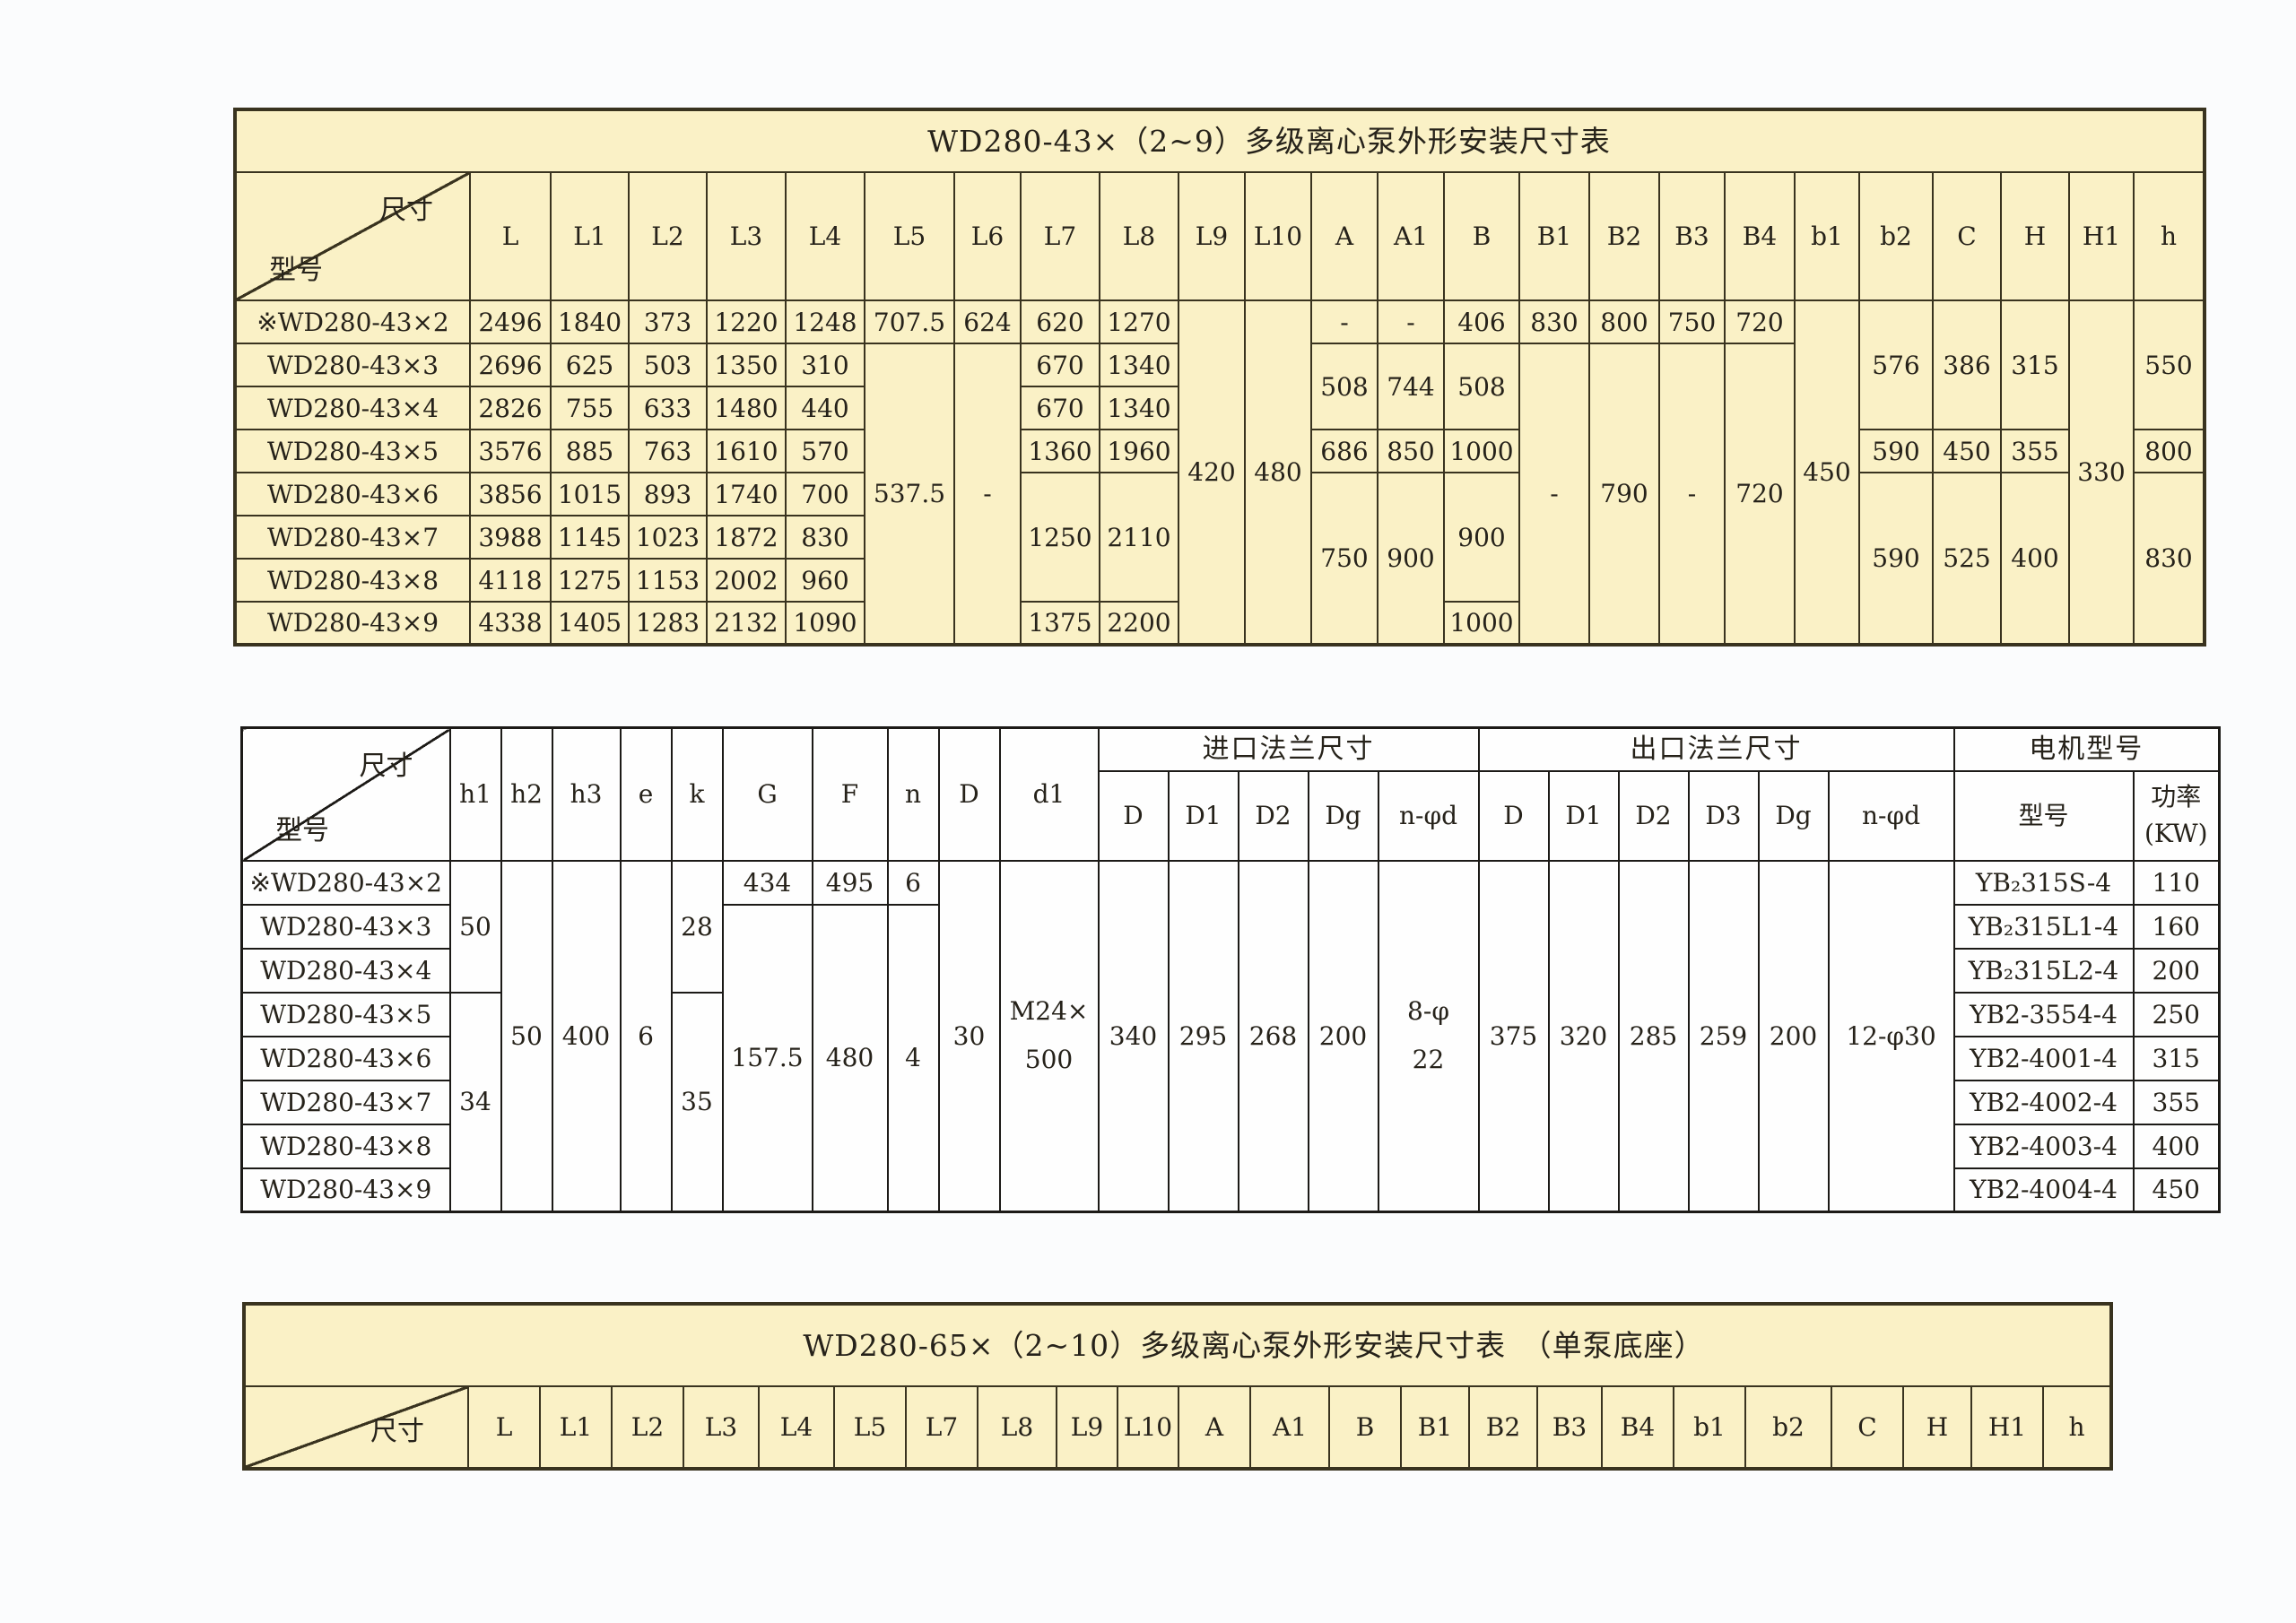 The image size is (2296, 1623). What do you see at coordinates (969, 794) in the screenshot?
I see `col-header: D` at bounding box center [969, 794].